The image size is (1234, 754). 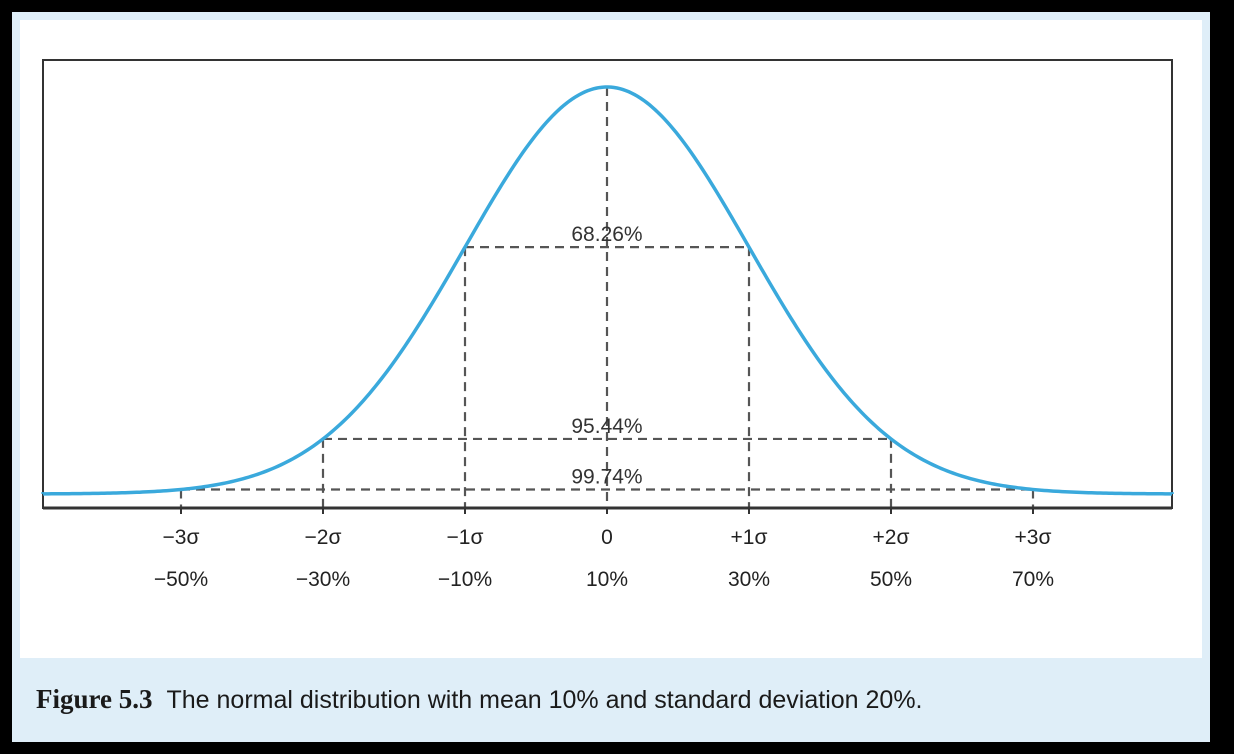 What do you see at coordinates (1033, 579) in the screenshot?
I see `value-tick-label: 70%` at bounding box center [1033, 579].